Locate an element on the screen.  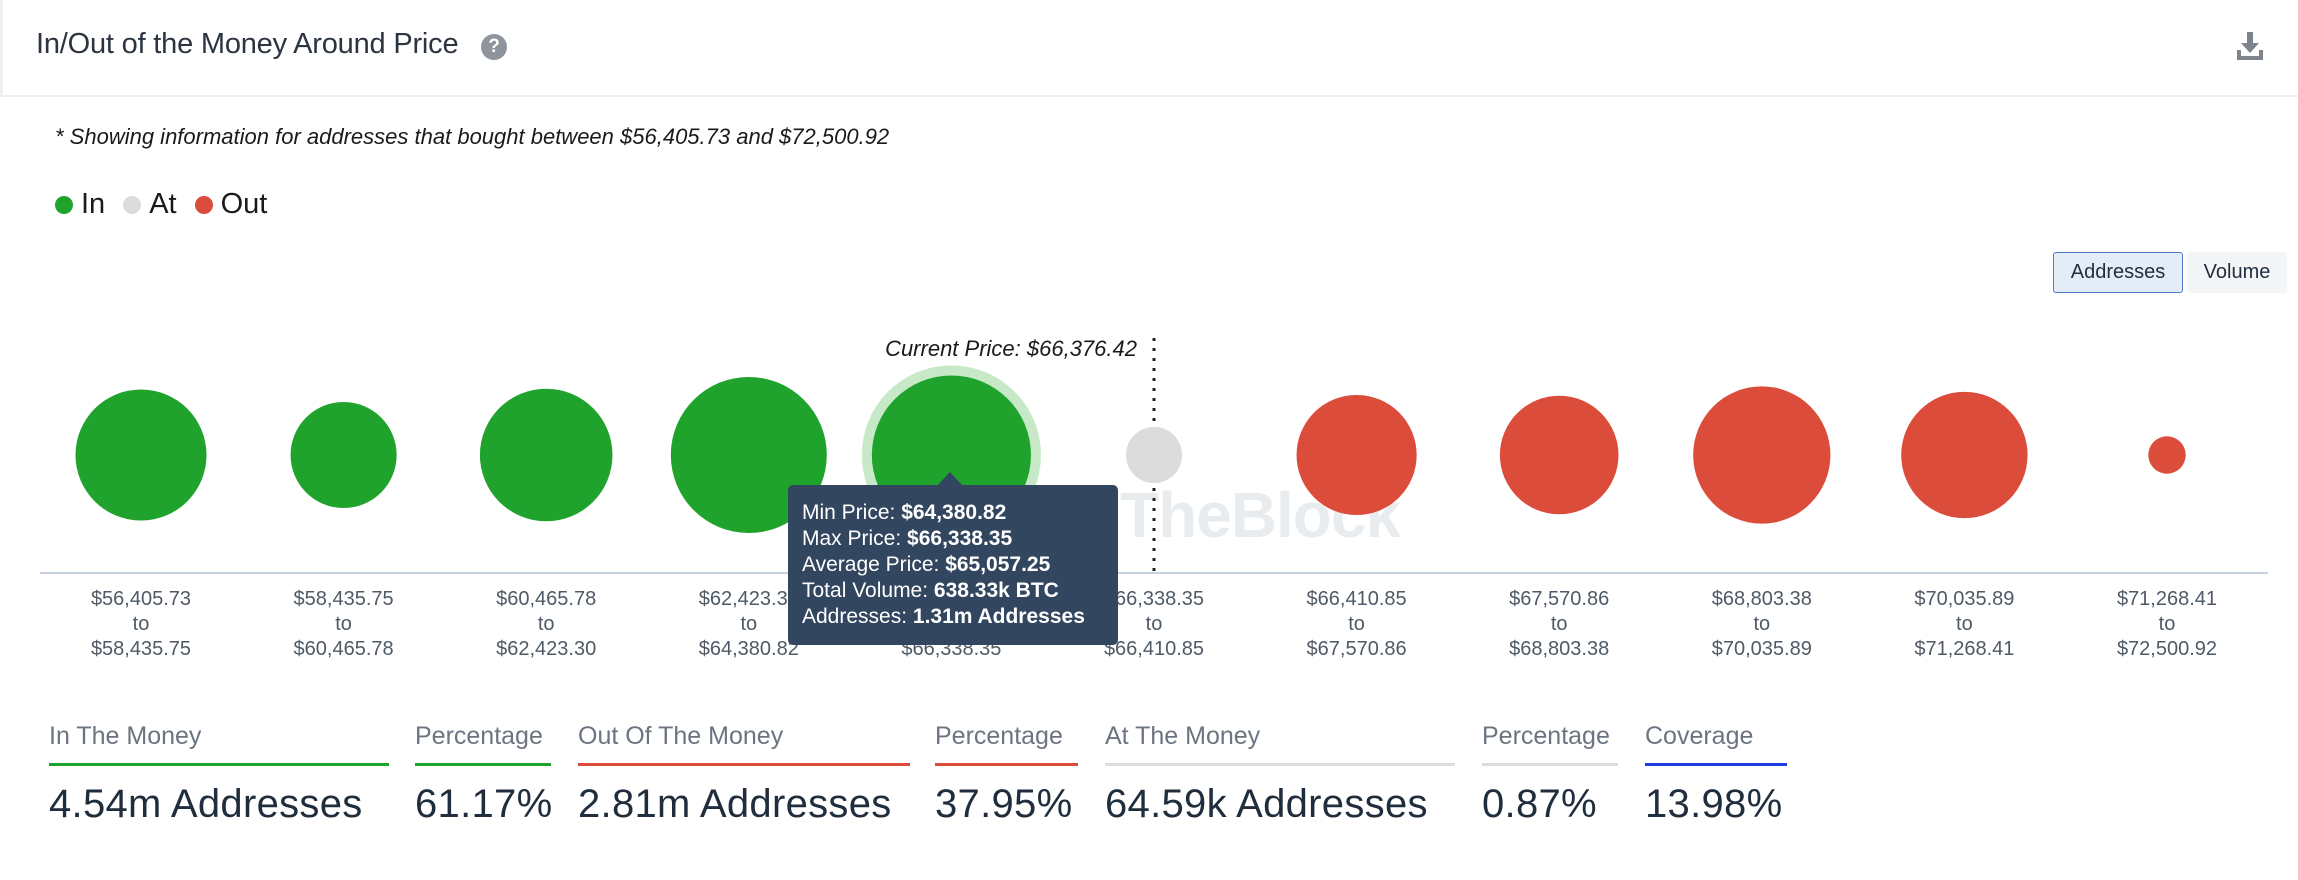
legend: In At Out is located at coordinates (170, 204).